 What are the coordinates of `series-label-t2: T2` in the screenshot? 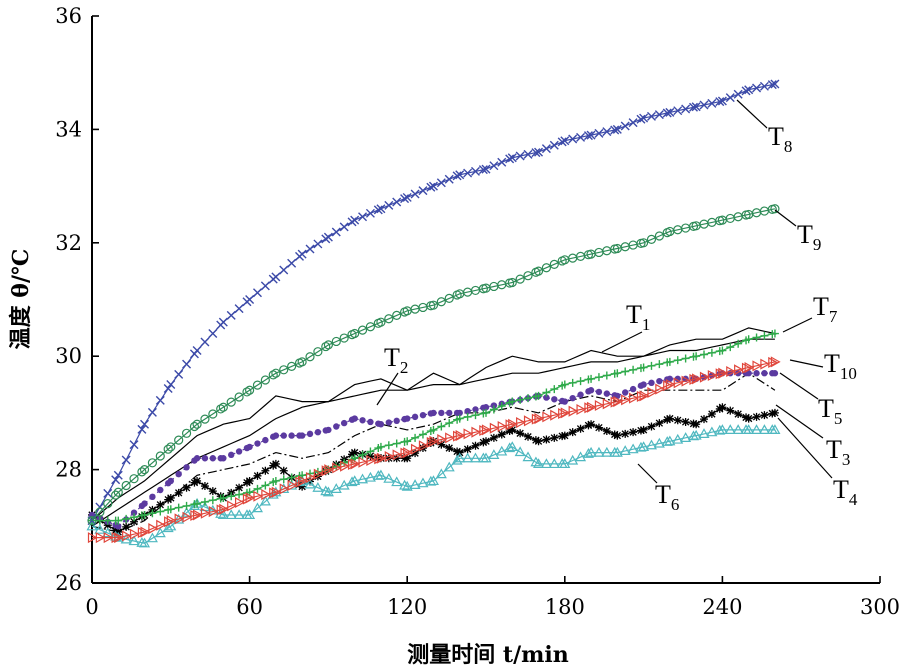 It's located at (396, 360).